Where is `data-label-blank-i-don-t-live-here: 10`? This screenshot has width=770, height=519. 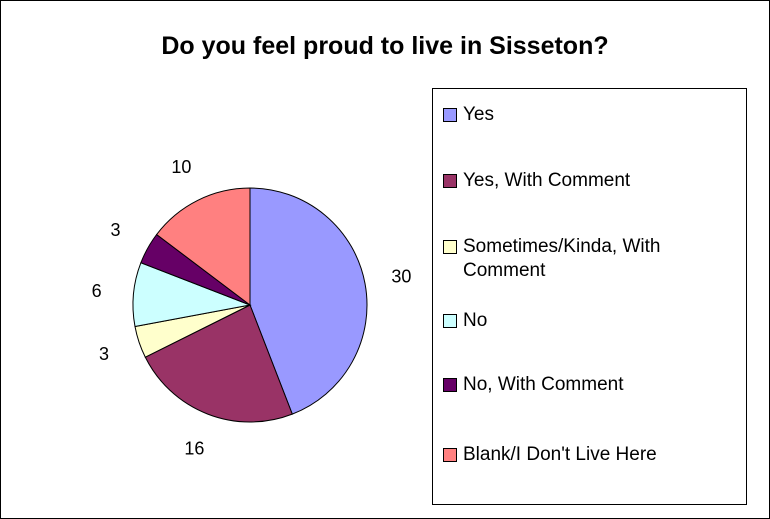
data-label-blank-i-don-t-live-here: 10 is located at coordinates (181, 167).